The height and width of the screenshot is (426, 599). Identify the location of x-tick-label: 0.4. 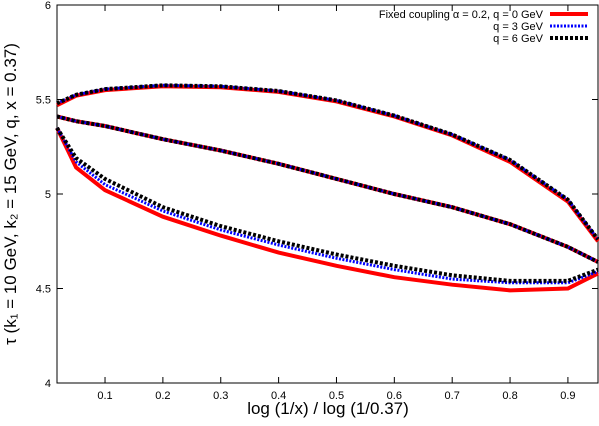
(278, 396).